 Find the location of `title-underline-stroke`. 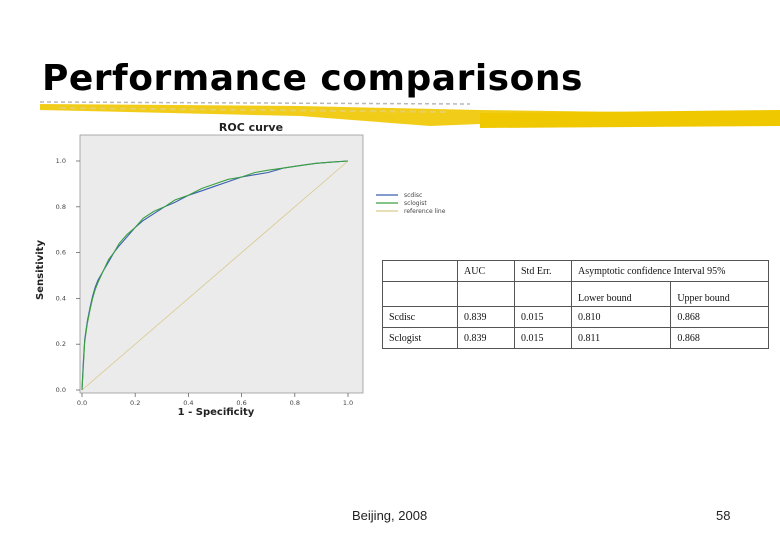

title-underline-stroke is located at coordinates (409, 114).